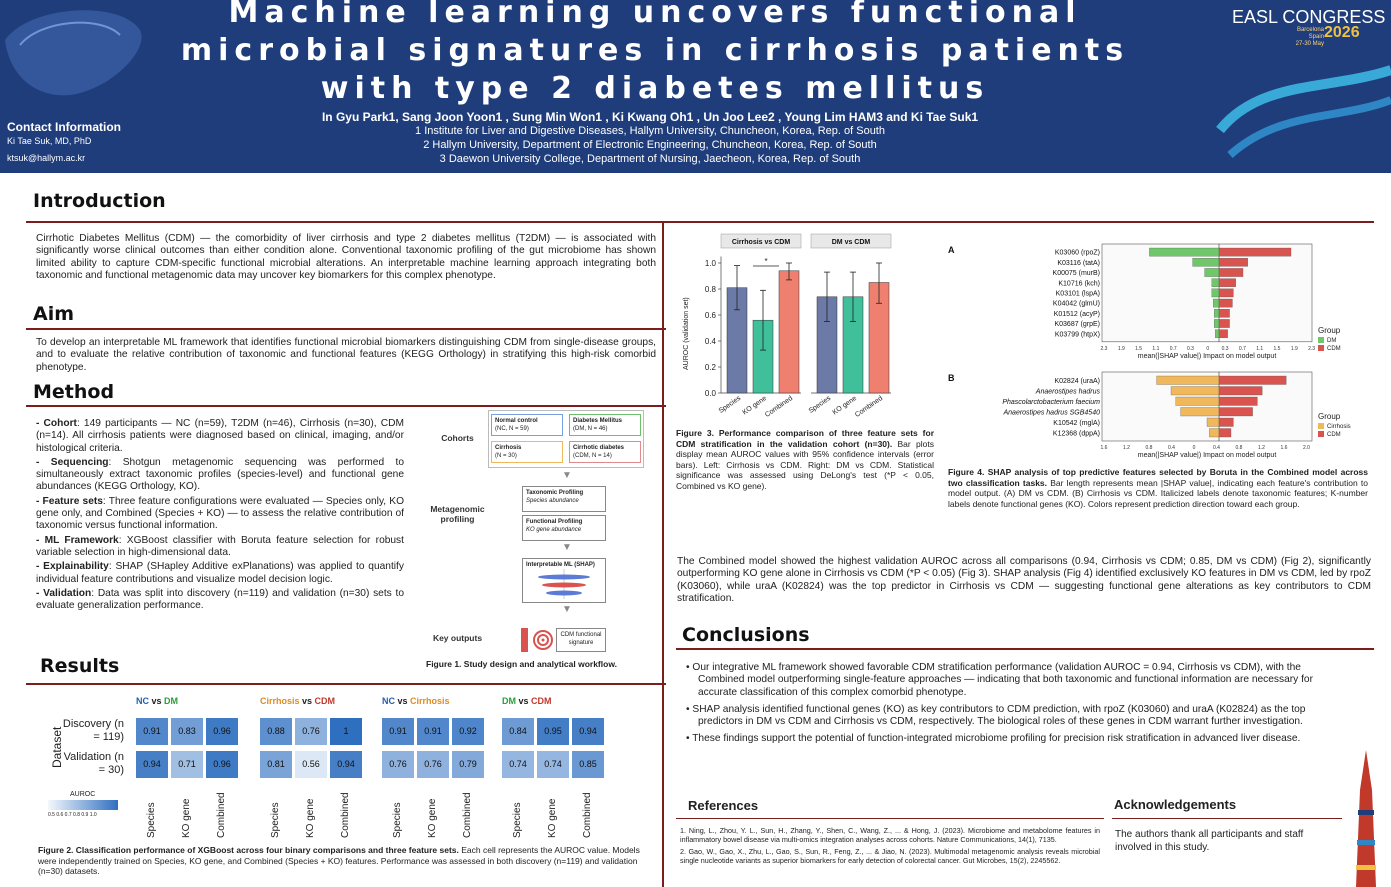 The width and height of the screenshot is (1391, 887). Describe the element at coordinates (564, 580) in the screenshot. I see `shap-box: Interpretable ML (SHAP)` at that location.